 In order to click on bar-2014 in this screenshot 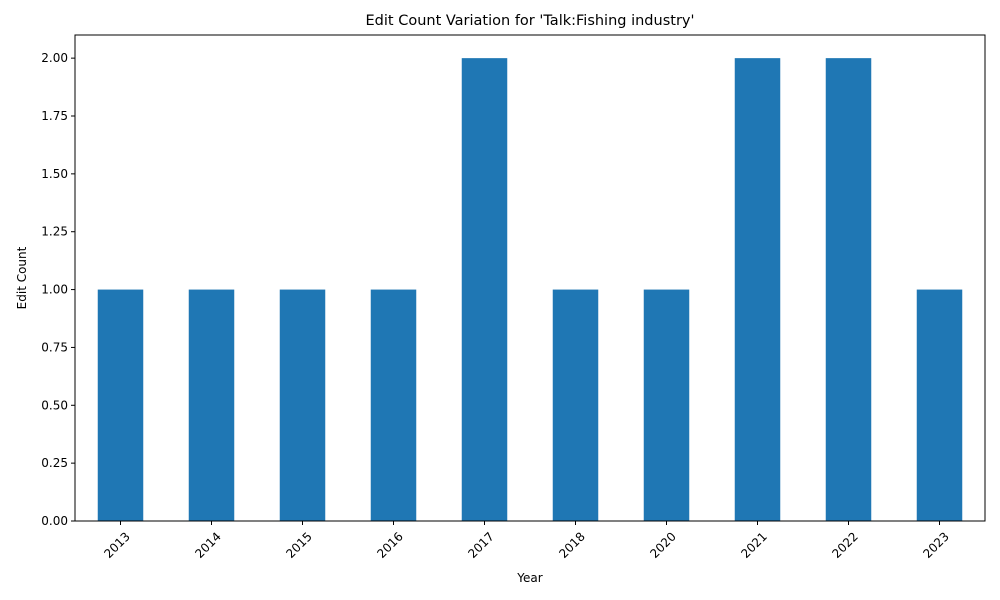, I will do `click(211, 405)`.